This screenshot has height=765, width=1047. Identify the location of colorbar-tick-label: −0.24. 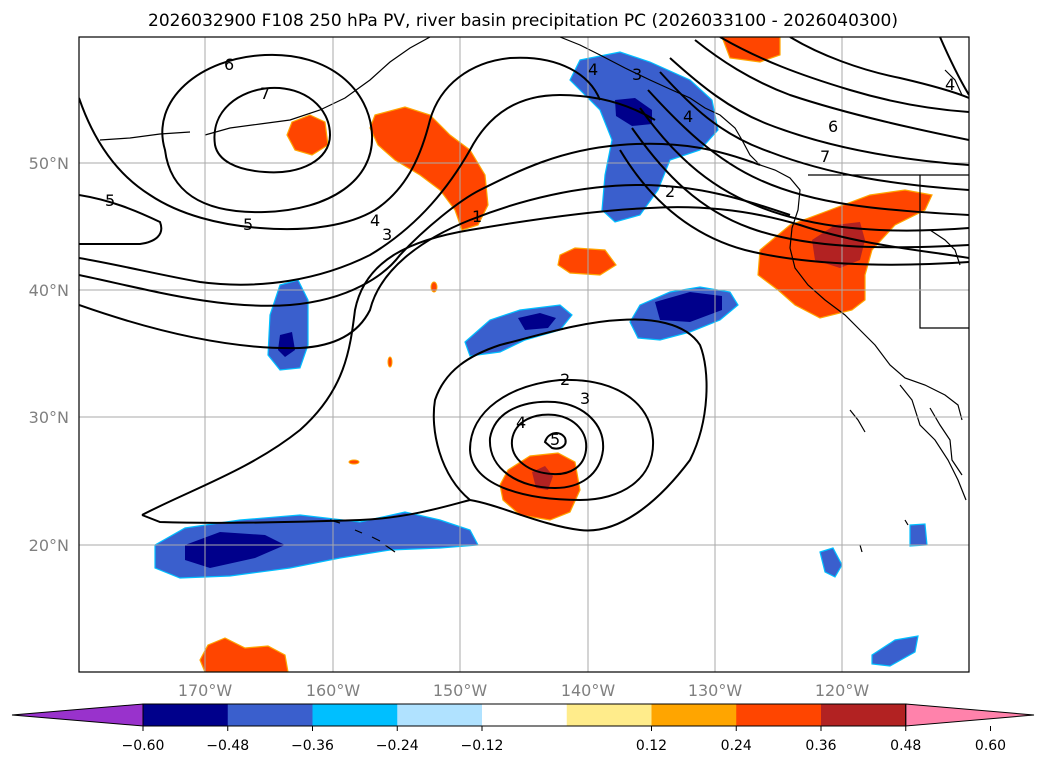
(397, 746).